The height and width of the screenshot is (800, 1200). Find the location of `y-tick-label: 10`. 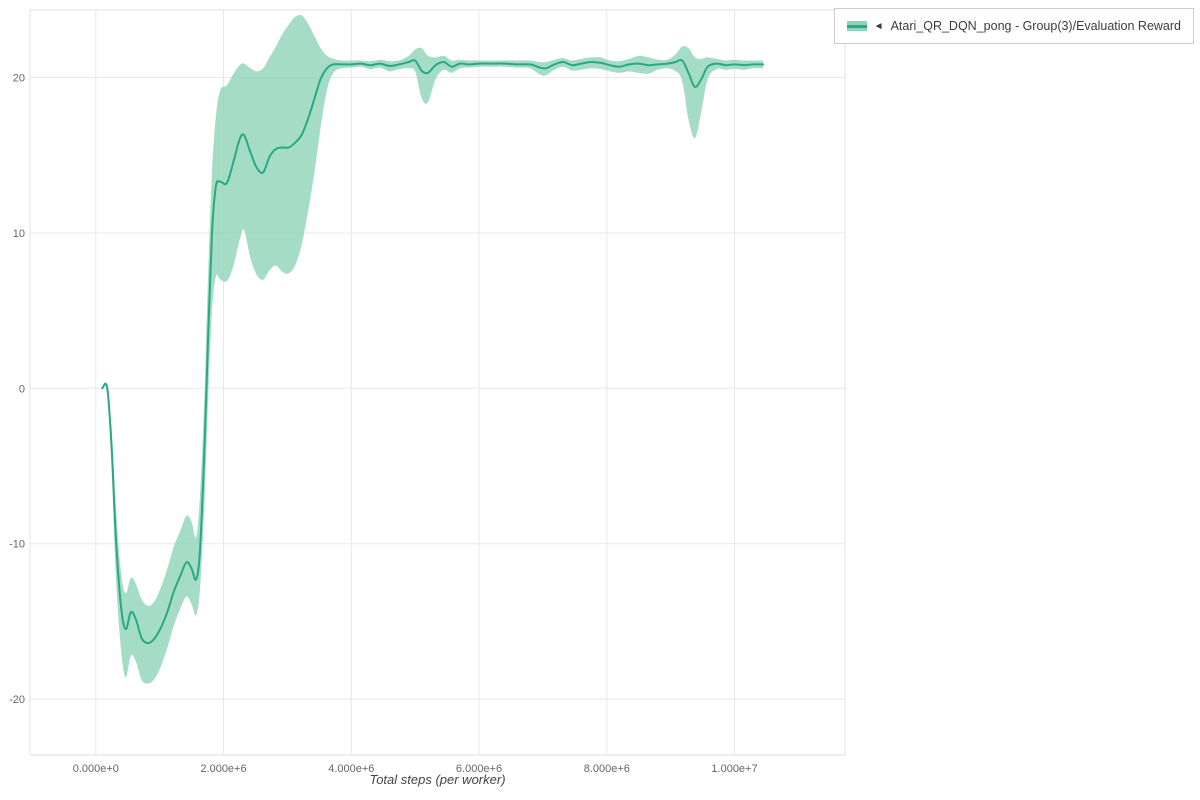

y-tick-label: 10 is located at coordinates (19, 234).